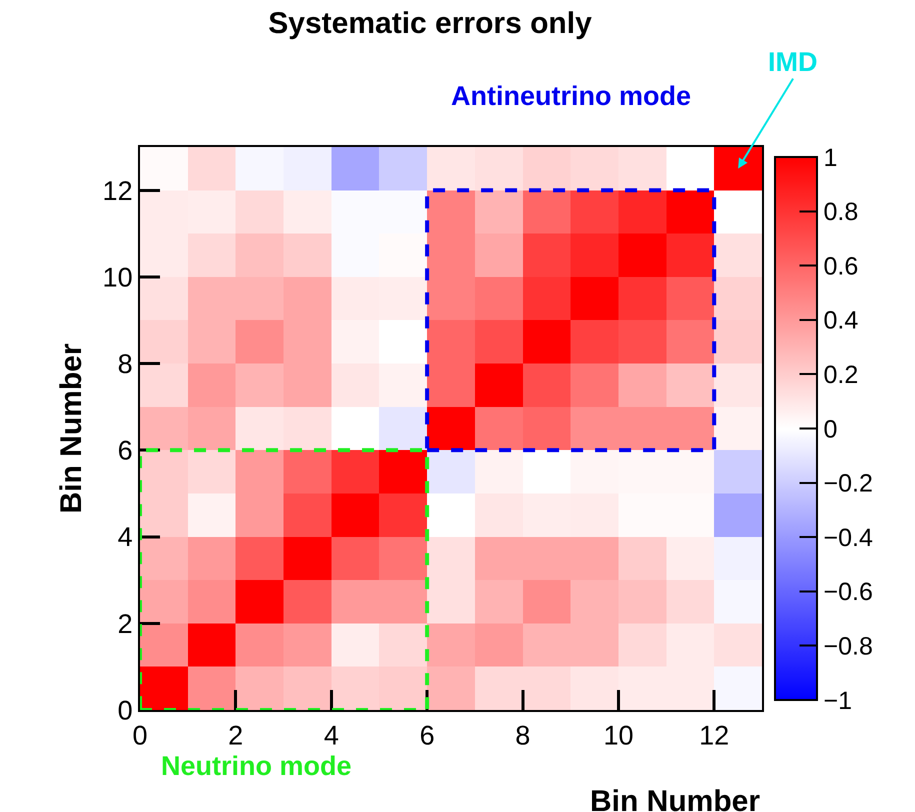 This screenshot has width=915, height=812. What do you see at coordinates (848, 592) in the screenshot?
I see `color-bar-label: −0.6` at bounding box center [848, 592].